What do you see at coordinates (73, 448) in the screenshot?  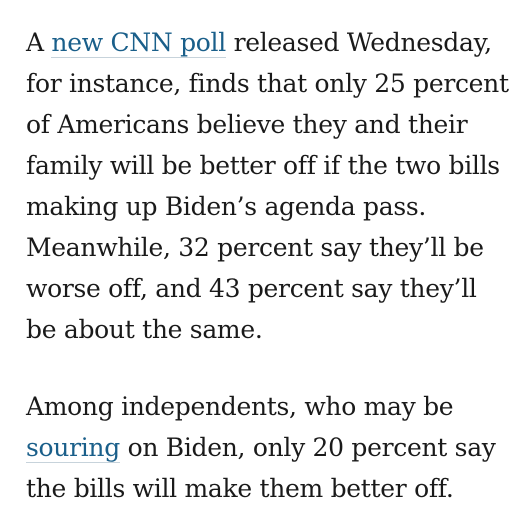 I see `souring-link: souring` at bounding box center [73, 448].